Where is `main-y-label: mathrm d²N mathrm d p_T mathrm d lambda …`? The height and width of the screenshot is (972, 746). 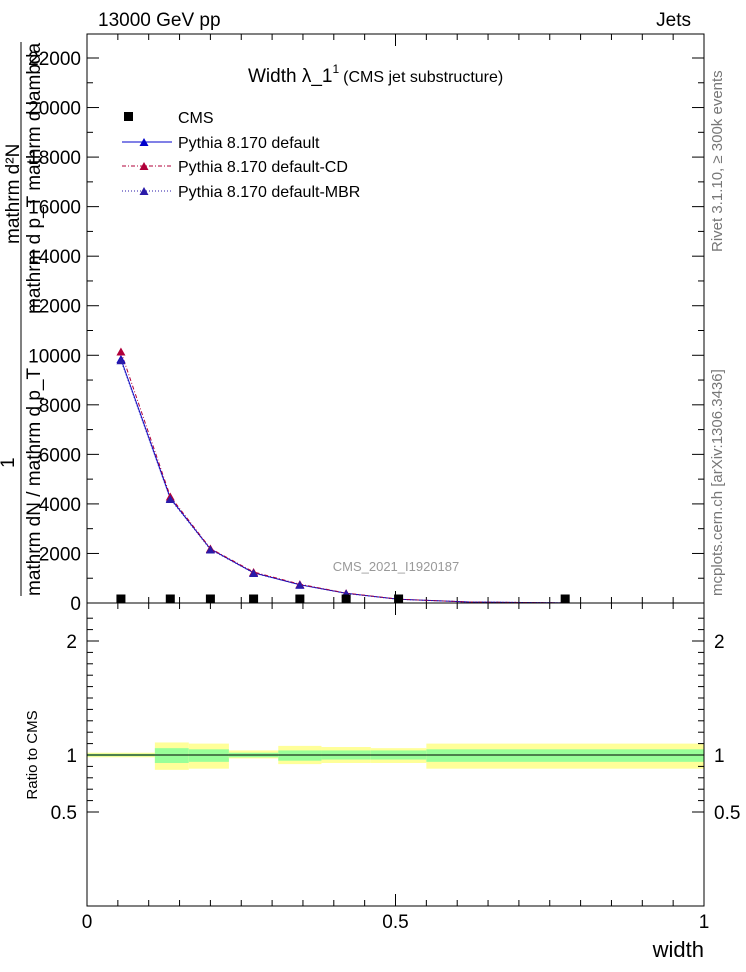
main-y-label: mathrm d²N mathrm d p_T mathrm d lambda … is located at coordinates (22, 319).